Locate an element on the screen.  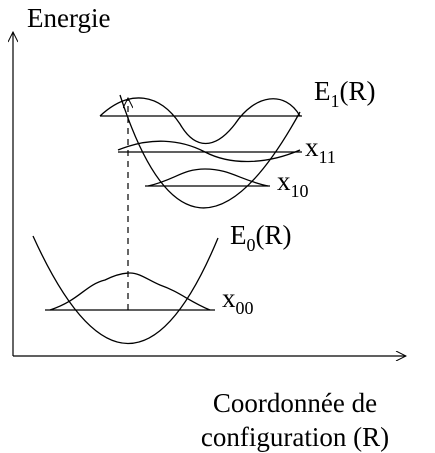
wavefunction-x00 is located at coordinates (130, 291).